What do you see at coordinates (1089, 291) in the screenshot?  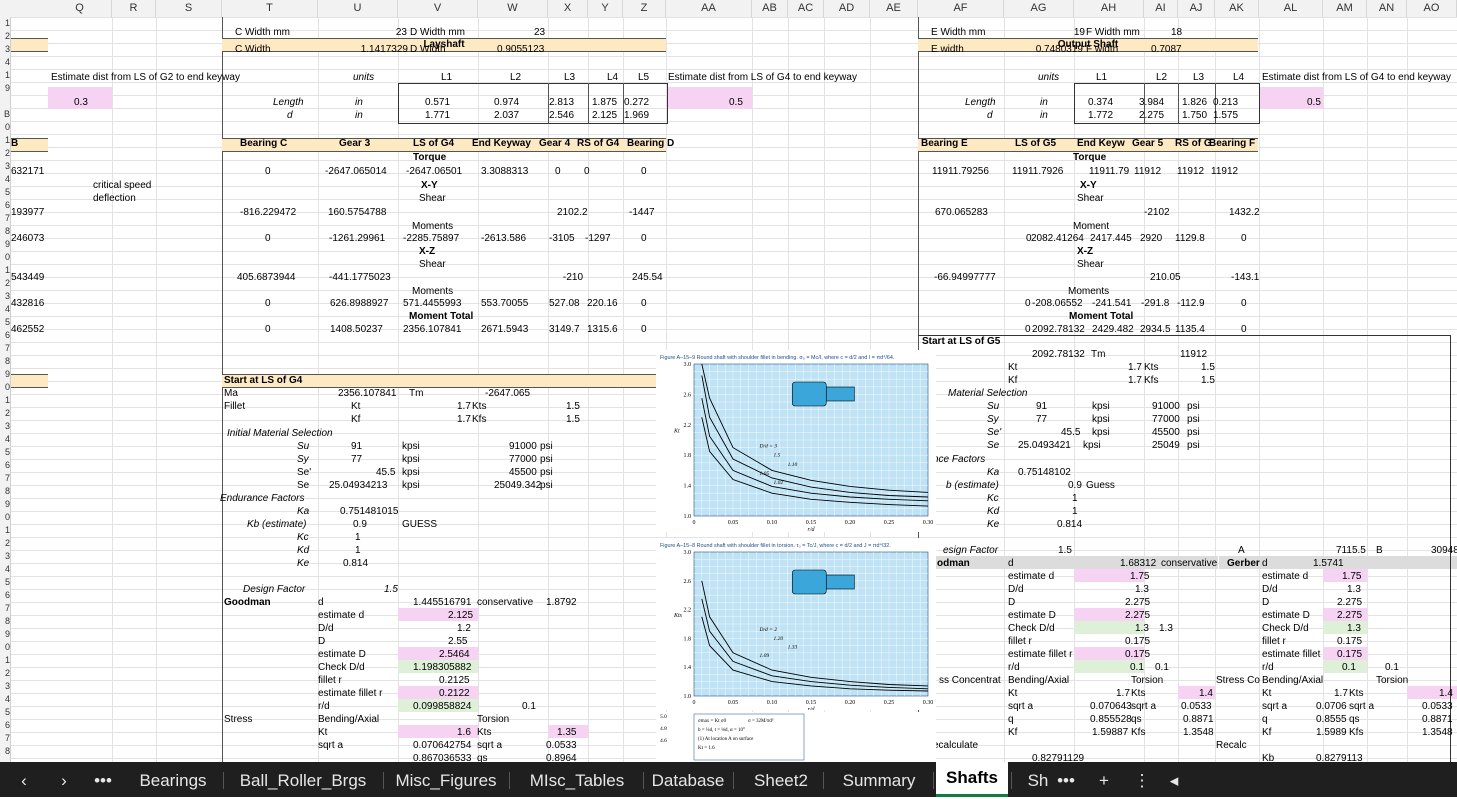 I see `cell-value: Moments` at bounding box center [1089, 291].